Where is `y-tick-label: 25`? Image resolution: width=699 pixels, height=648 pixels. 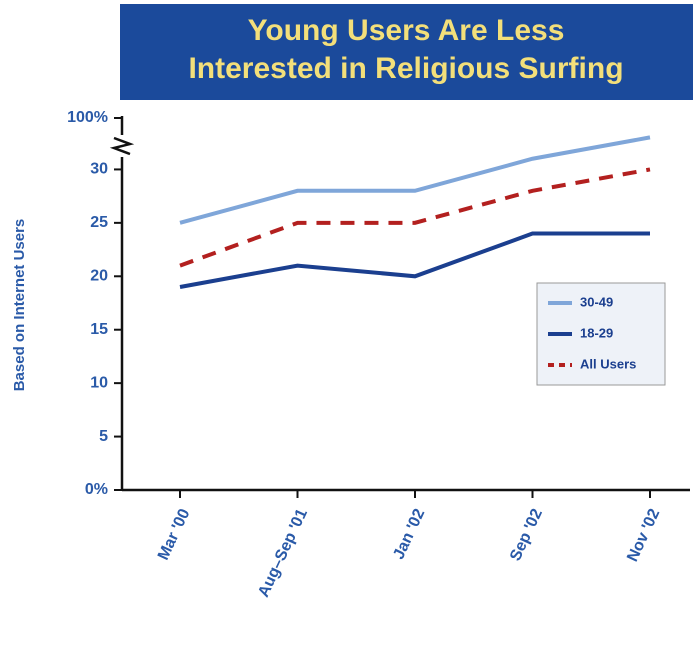
y-tick-label: 25 is located at coordinates (99, 222).